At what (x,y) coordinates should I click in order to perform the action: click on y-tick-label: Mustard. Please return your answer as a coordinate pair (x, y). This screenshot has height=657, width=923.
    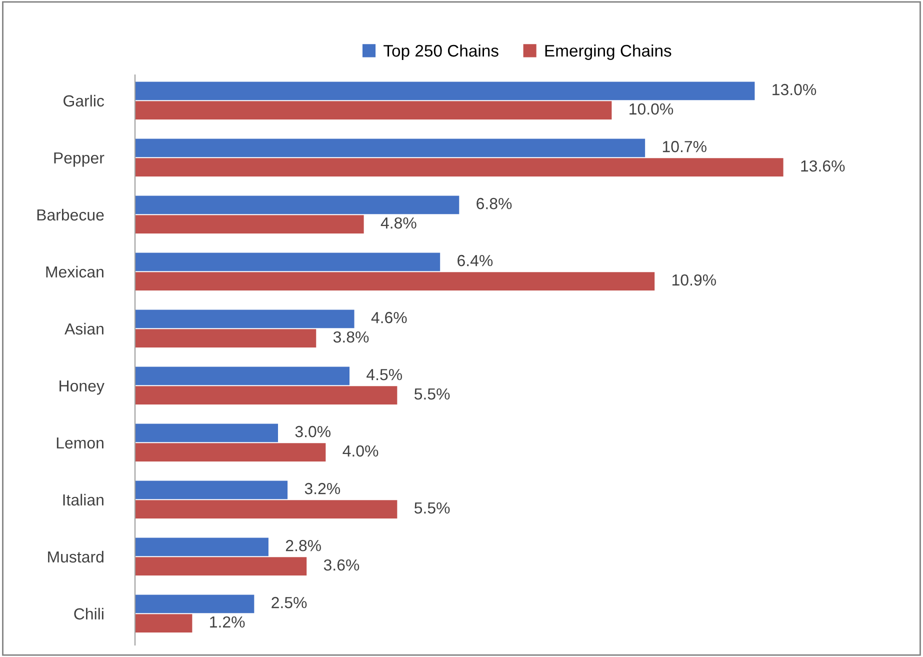
    Looking at the image, I should click on (76, 556).